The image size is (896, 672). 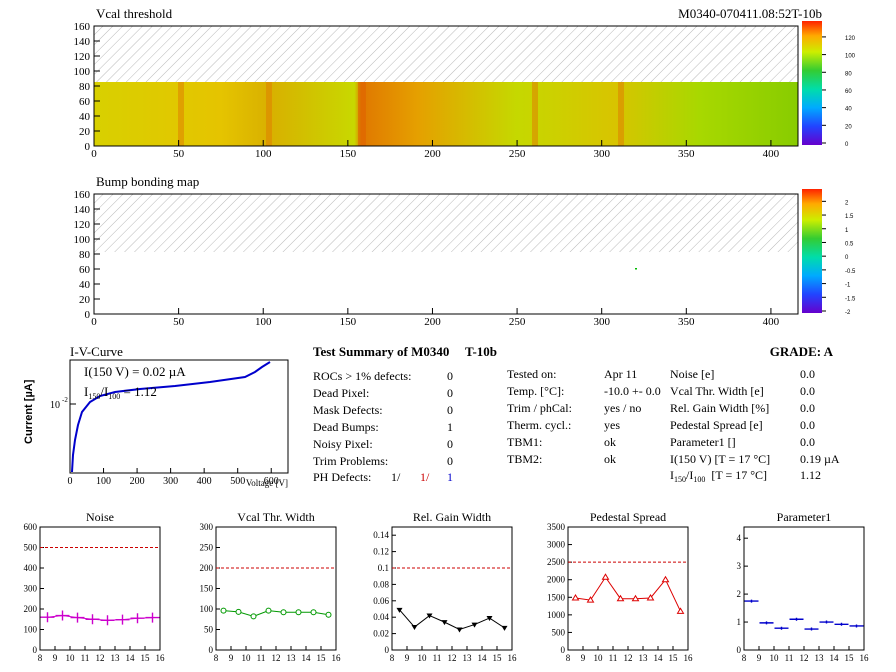 I want to click on map-x-tick-label: 100, so click(x=263, y=322).